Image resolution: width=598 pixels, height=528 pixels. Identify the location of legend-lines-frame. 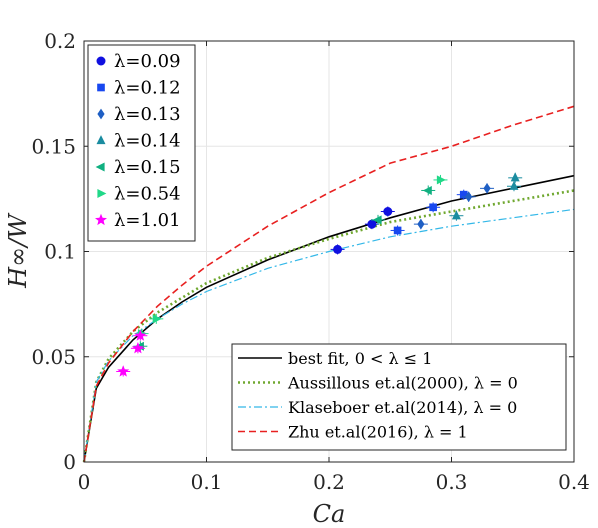
(399, 397).